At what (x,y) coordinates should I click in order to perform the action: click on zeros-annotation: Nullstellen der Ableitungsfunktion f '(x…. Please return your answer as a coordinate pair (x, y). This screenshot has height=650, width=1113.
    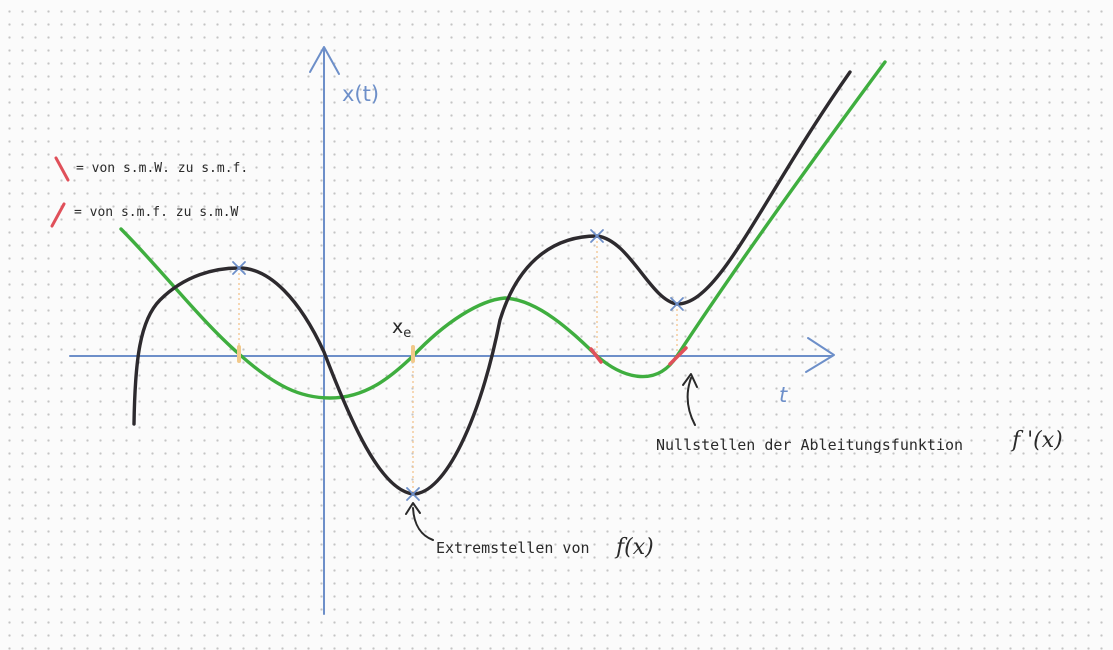
    Looking at the image, I should click on (859, 413).